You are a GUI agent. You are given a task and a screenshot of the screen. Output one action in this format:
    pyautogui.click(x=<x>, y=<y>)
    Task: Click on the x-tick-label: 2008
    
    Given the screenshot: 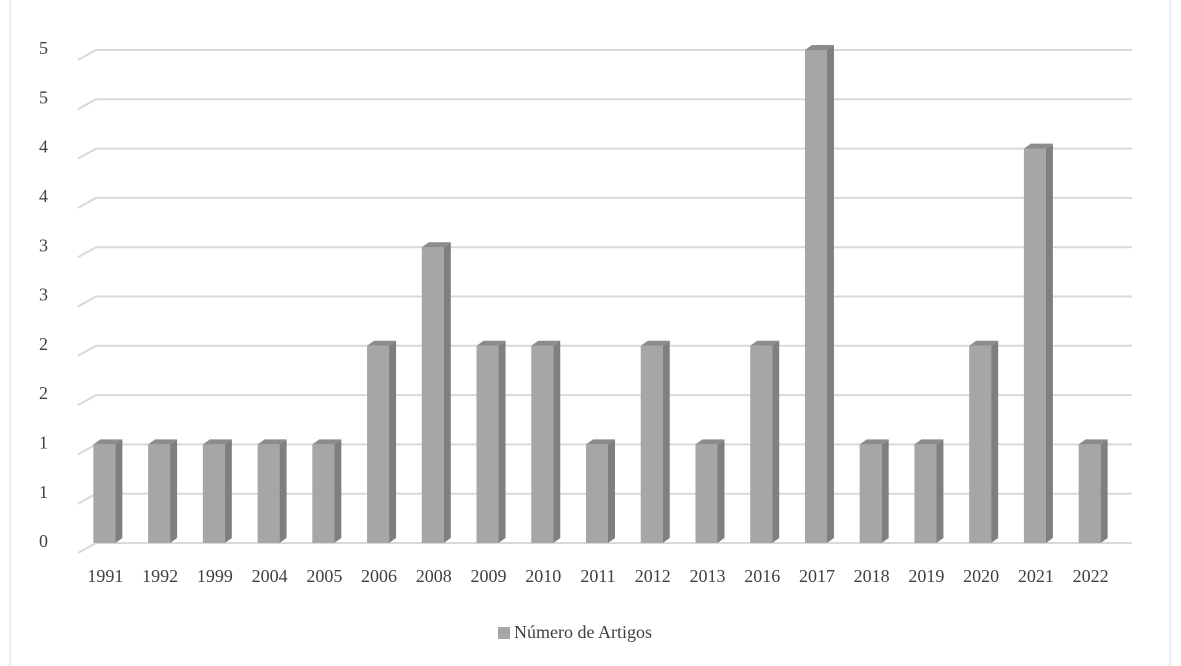 What is the action you would take?
    pyautogui.click(x=434, y=576)
    